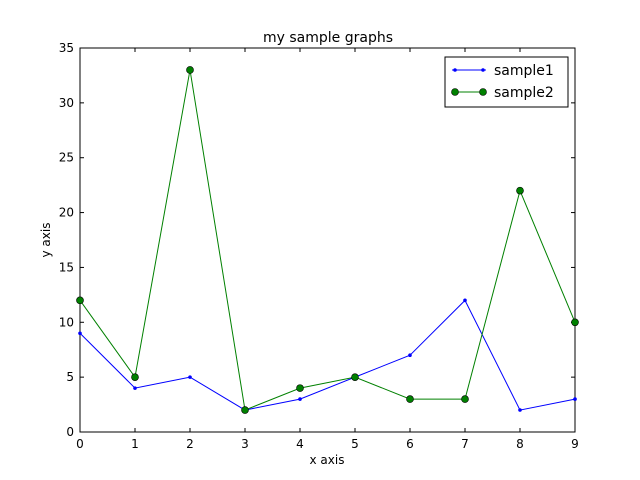 The height and width of the screenshot is (480, 640). What do you see at coordinates (355, 444) in the screenshot?
I see `x-tick-label: 5` at bounding box center [355, 444].